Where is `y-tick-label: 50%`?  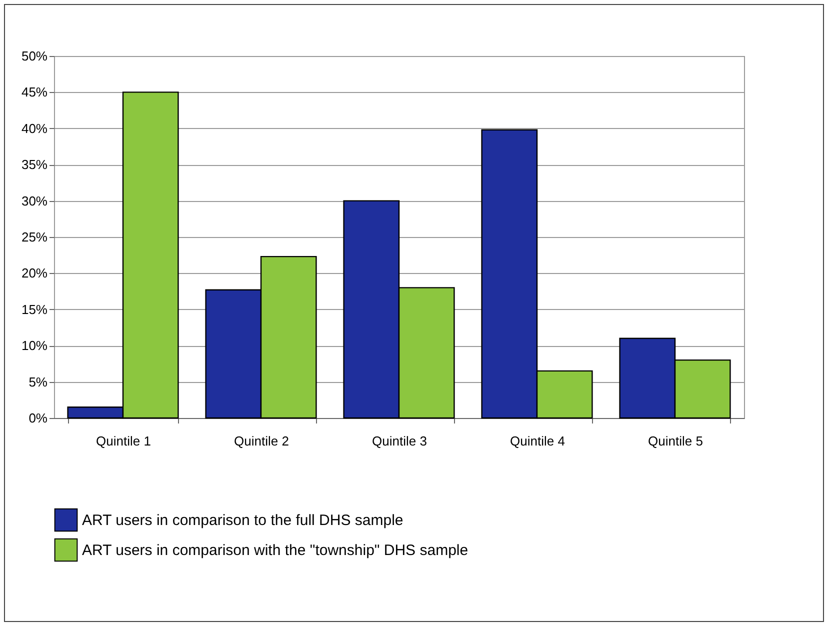 y-tick-label: 50% is located at coordinates (34, 56).